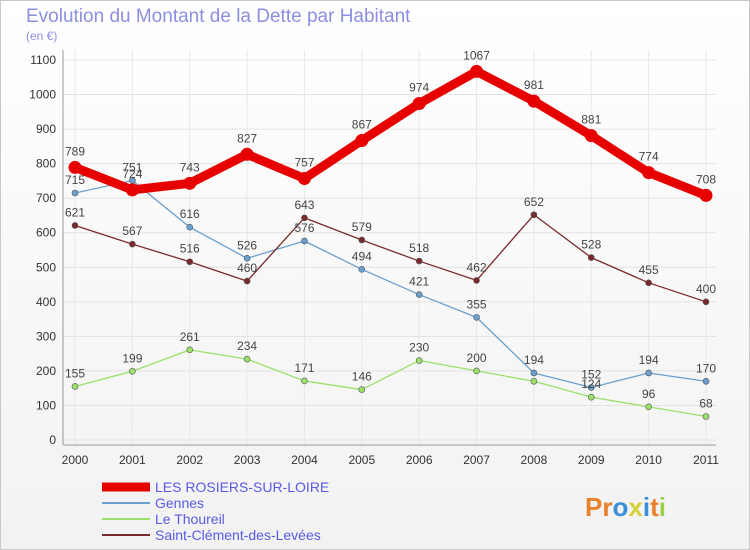 This screenshot has width=750, height=550. What do you see at coordinates (706, 179) in the screenshot?
I see `data-label: 708` at bounding box center [706, 179].